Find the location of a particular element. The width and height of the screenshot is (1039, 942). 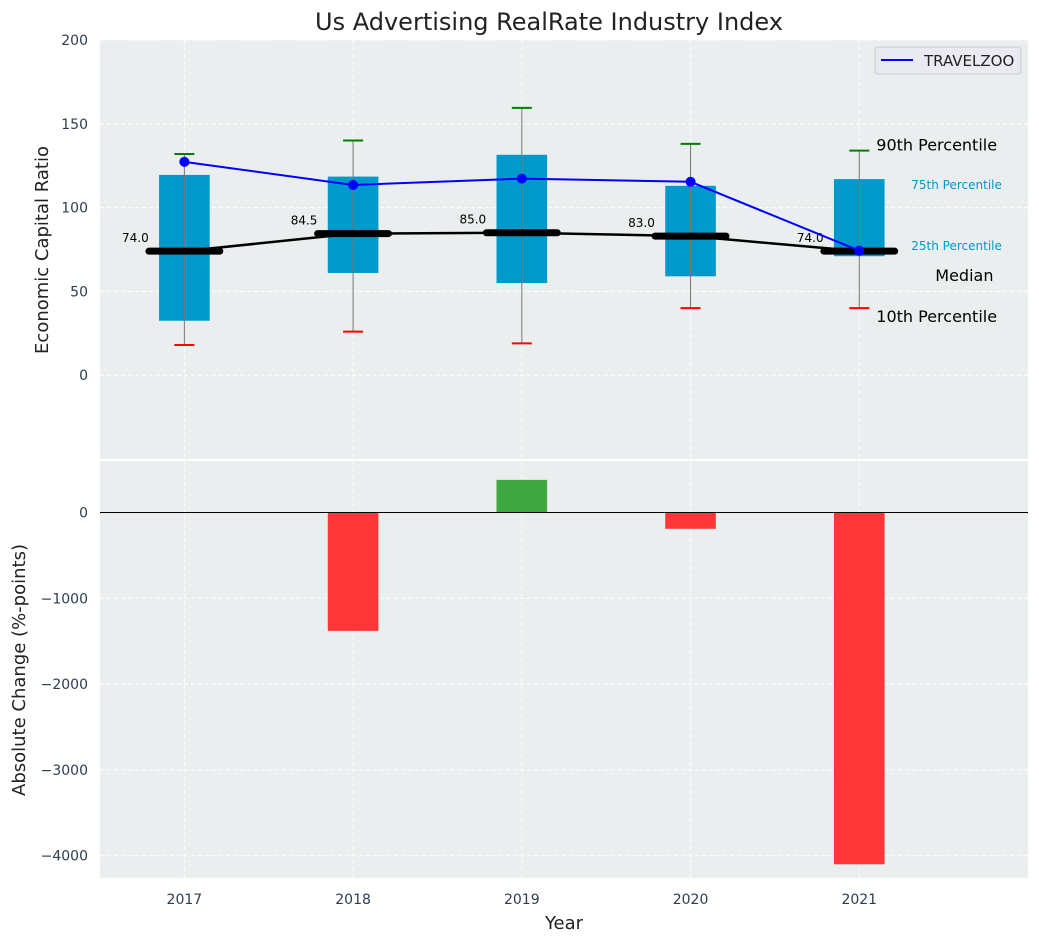

x-tick-label: 2019 is located at coordinates (522, 900).